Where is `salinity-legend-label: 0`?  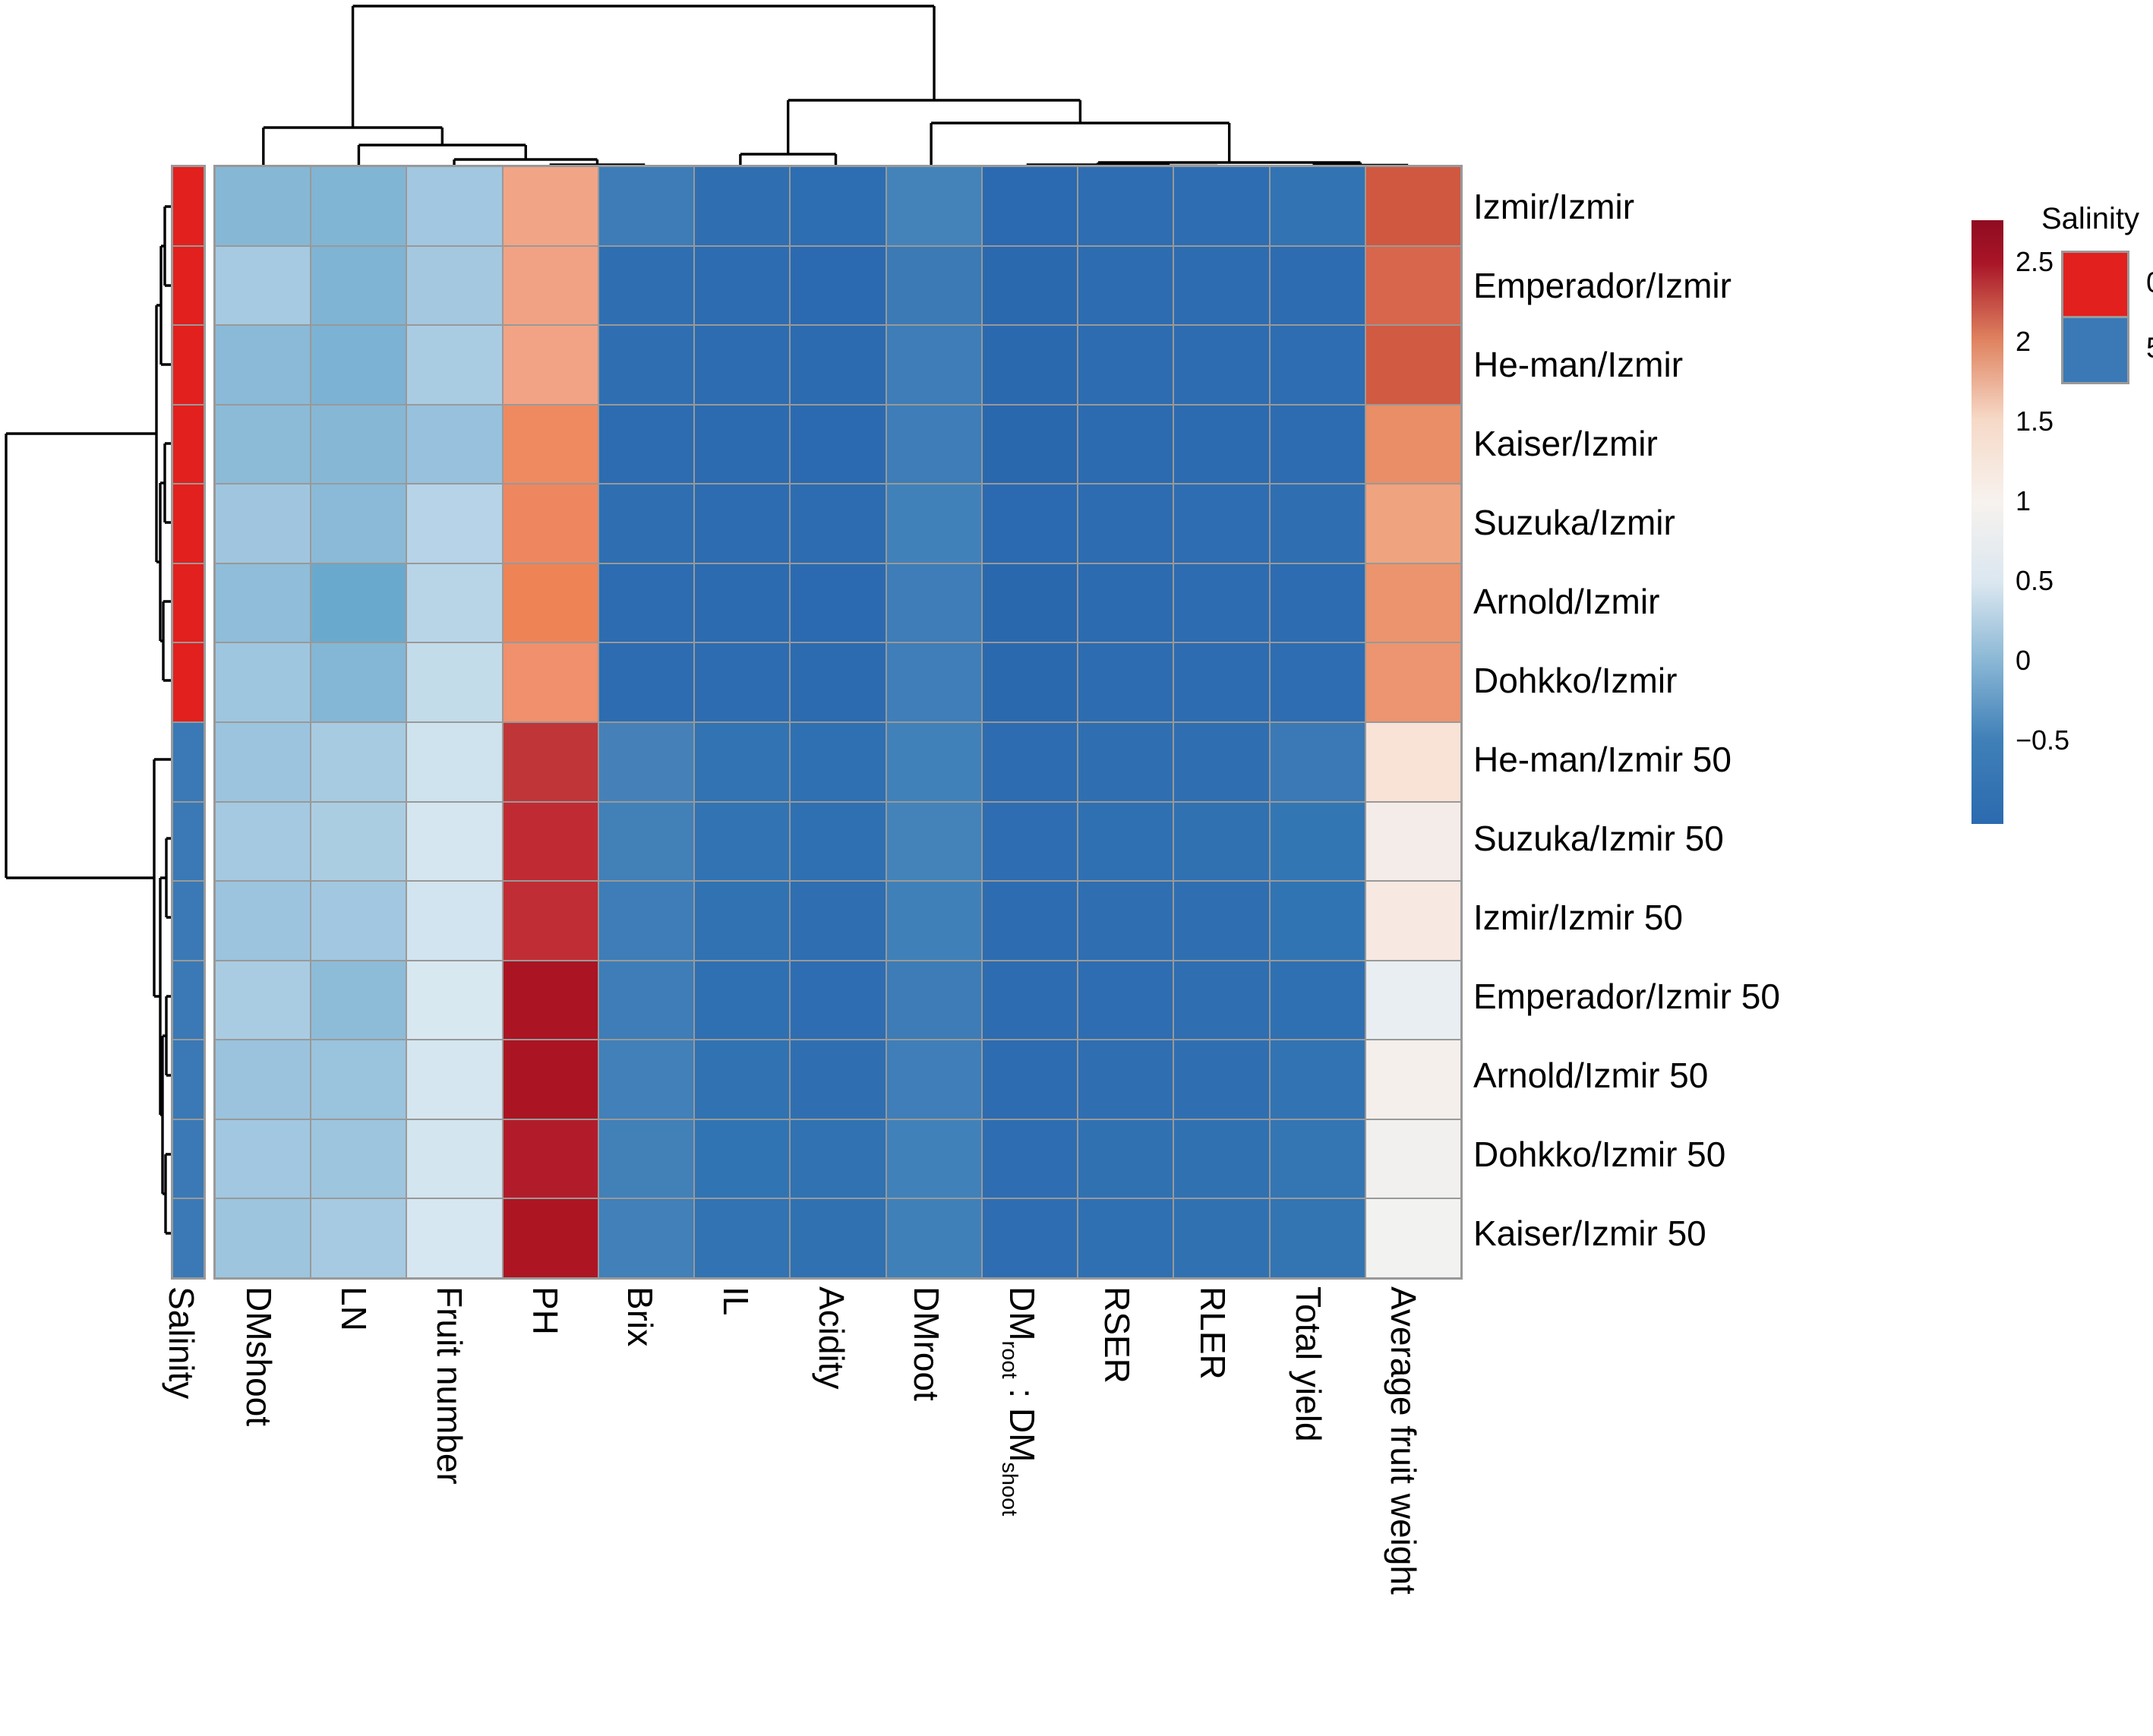
salinity-legend-label: 0 is located at coordinates (2149, 283).